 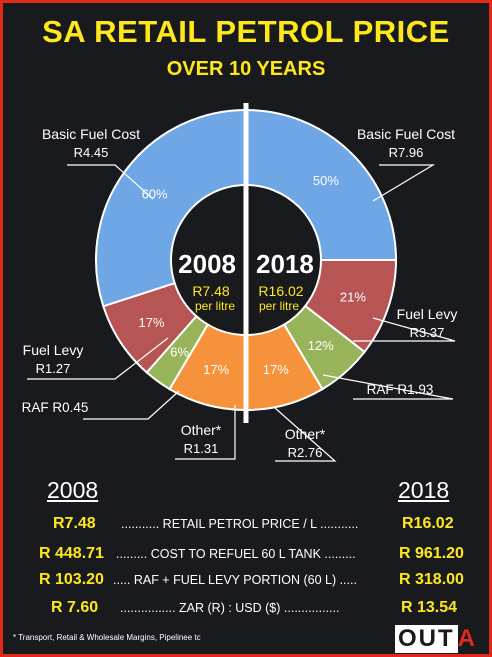 I want to click on unit-label-2018: per litre, so click(x=279, y=306).